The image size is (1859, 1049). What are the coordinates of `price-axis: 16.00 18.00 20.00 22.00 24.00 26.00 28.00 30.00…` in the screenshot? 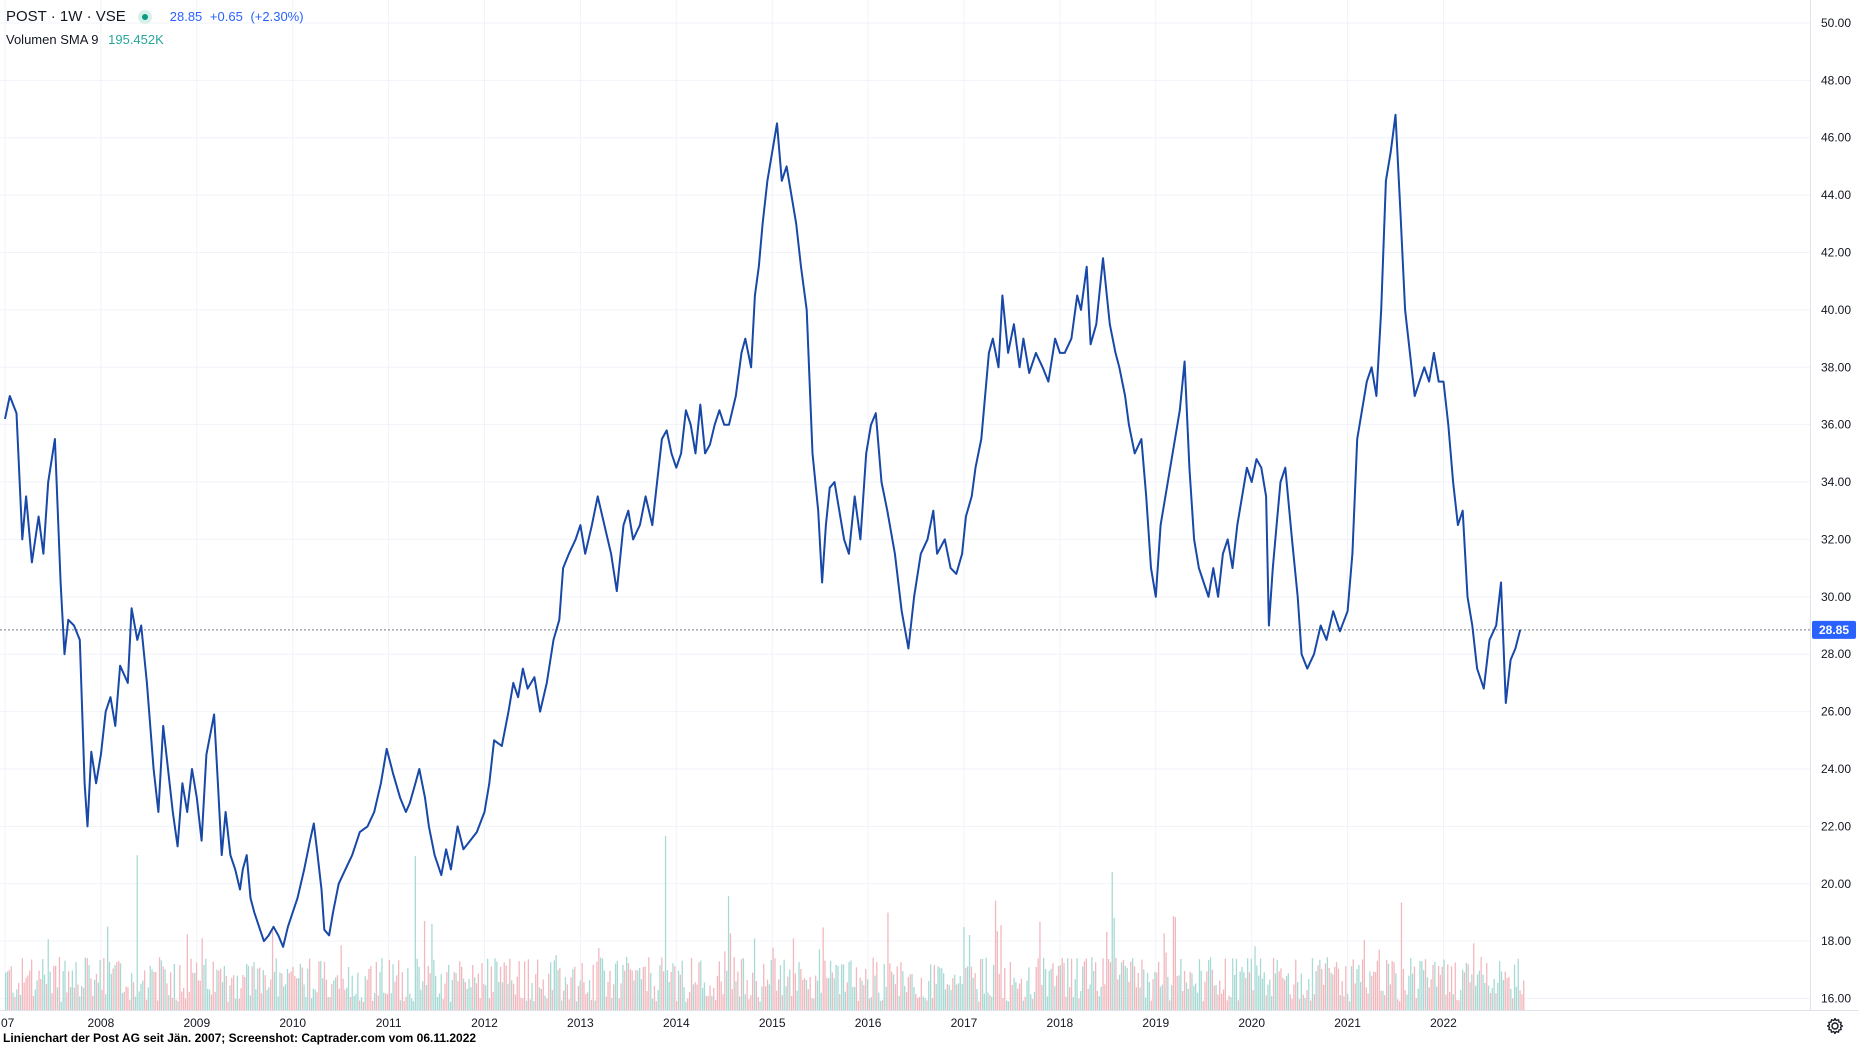 It's located at (1836, 511).